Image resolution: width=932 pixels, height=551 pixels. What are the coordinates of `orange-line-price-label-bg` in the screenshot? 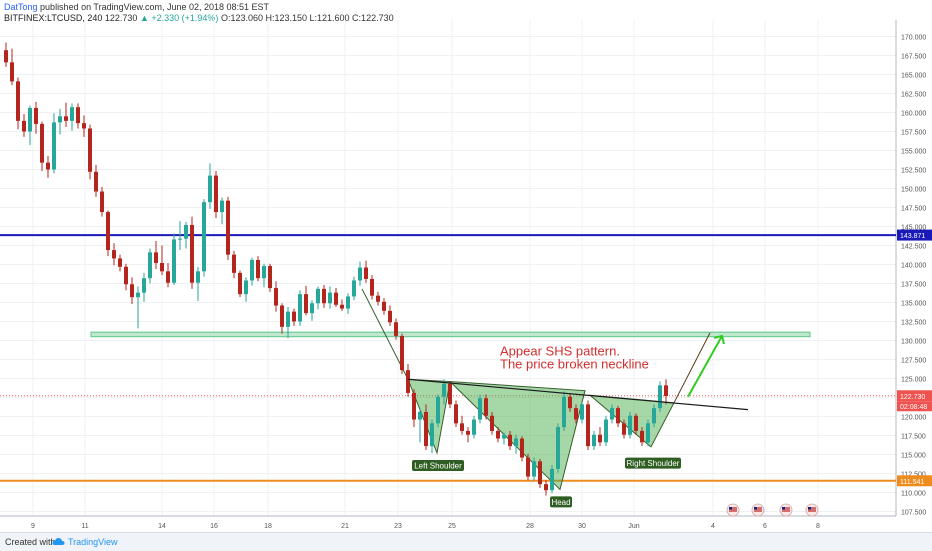 It's located at (914, 481).